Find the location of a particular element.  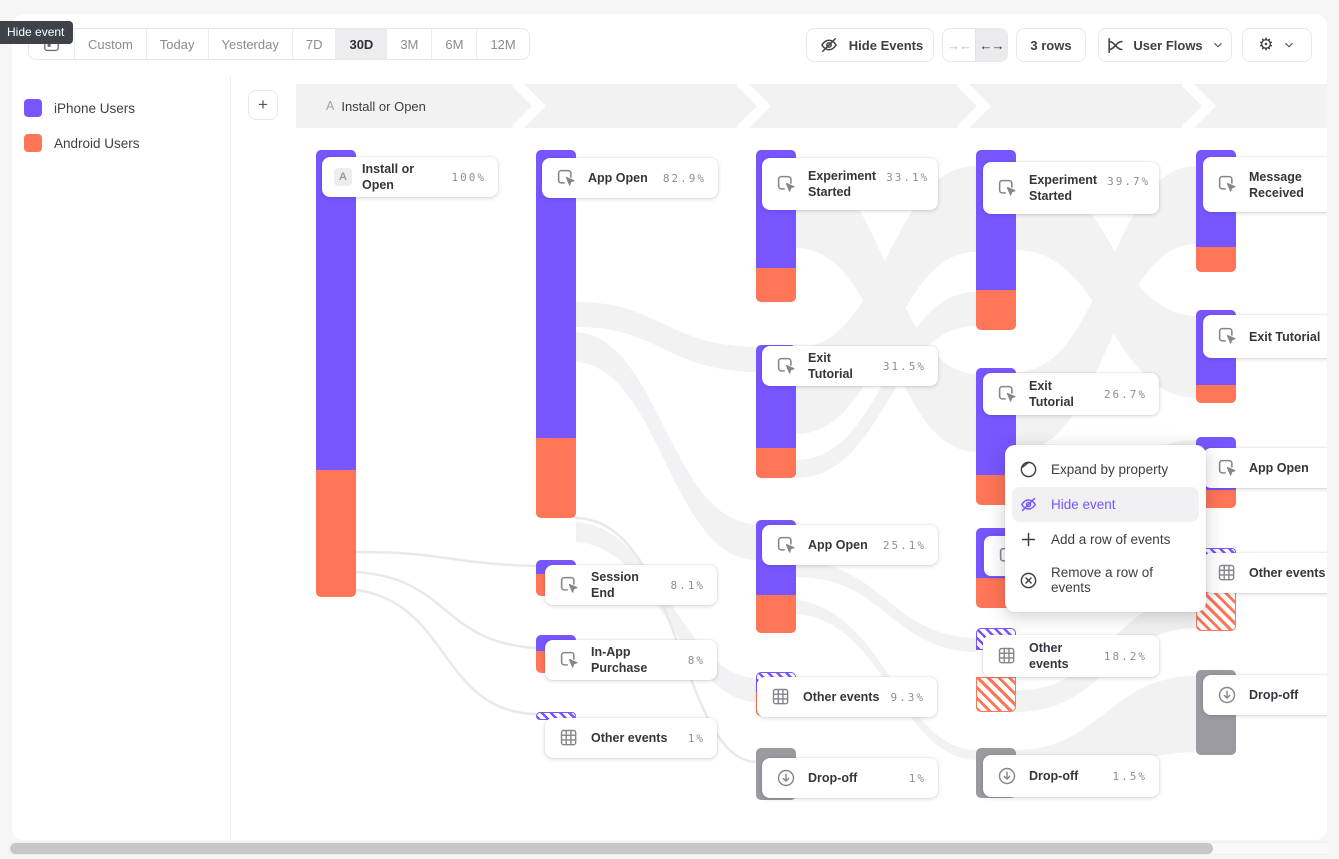

flow-node-session-end: Session End 8.1% is located at coordinates (631, 585).